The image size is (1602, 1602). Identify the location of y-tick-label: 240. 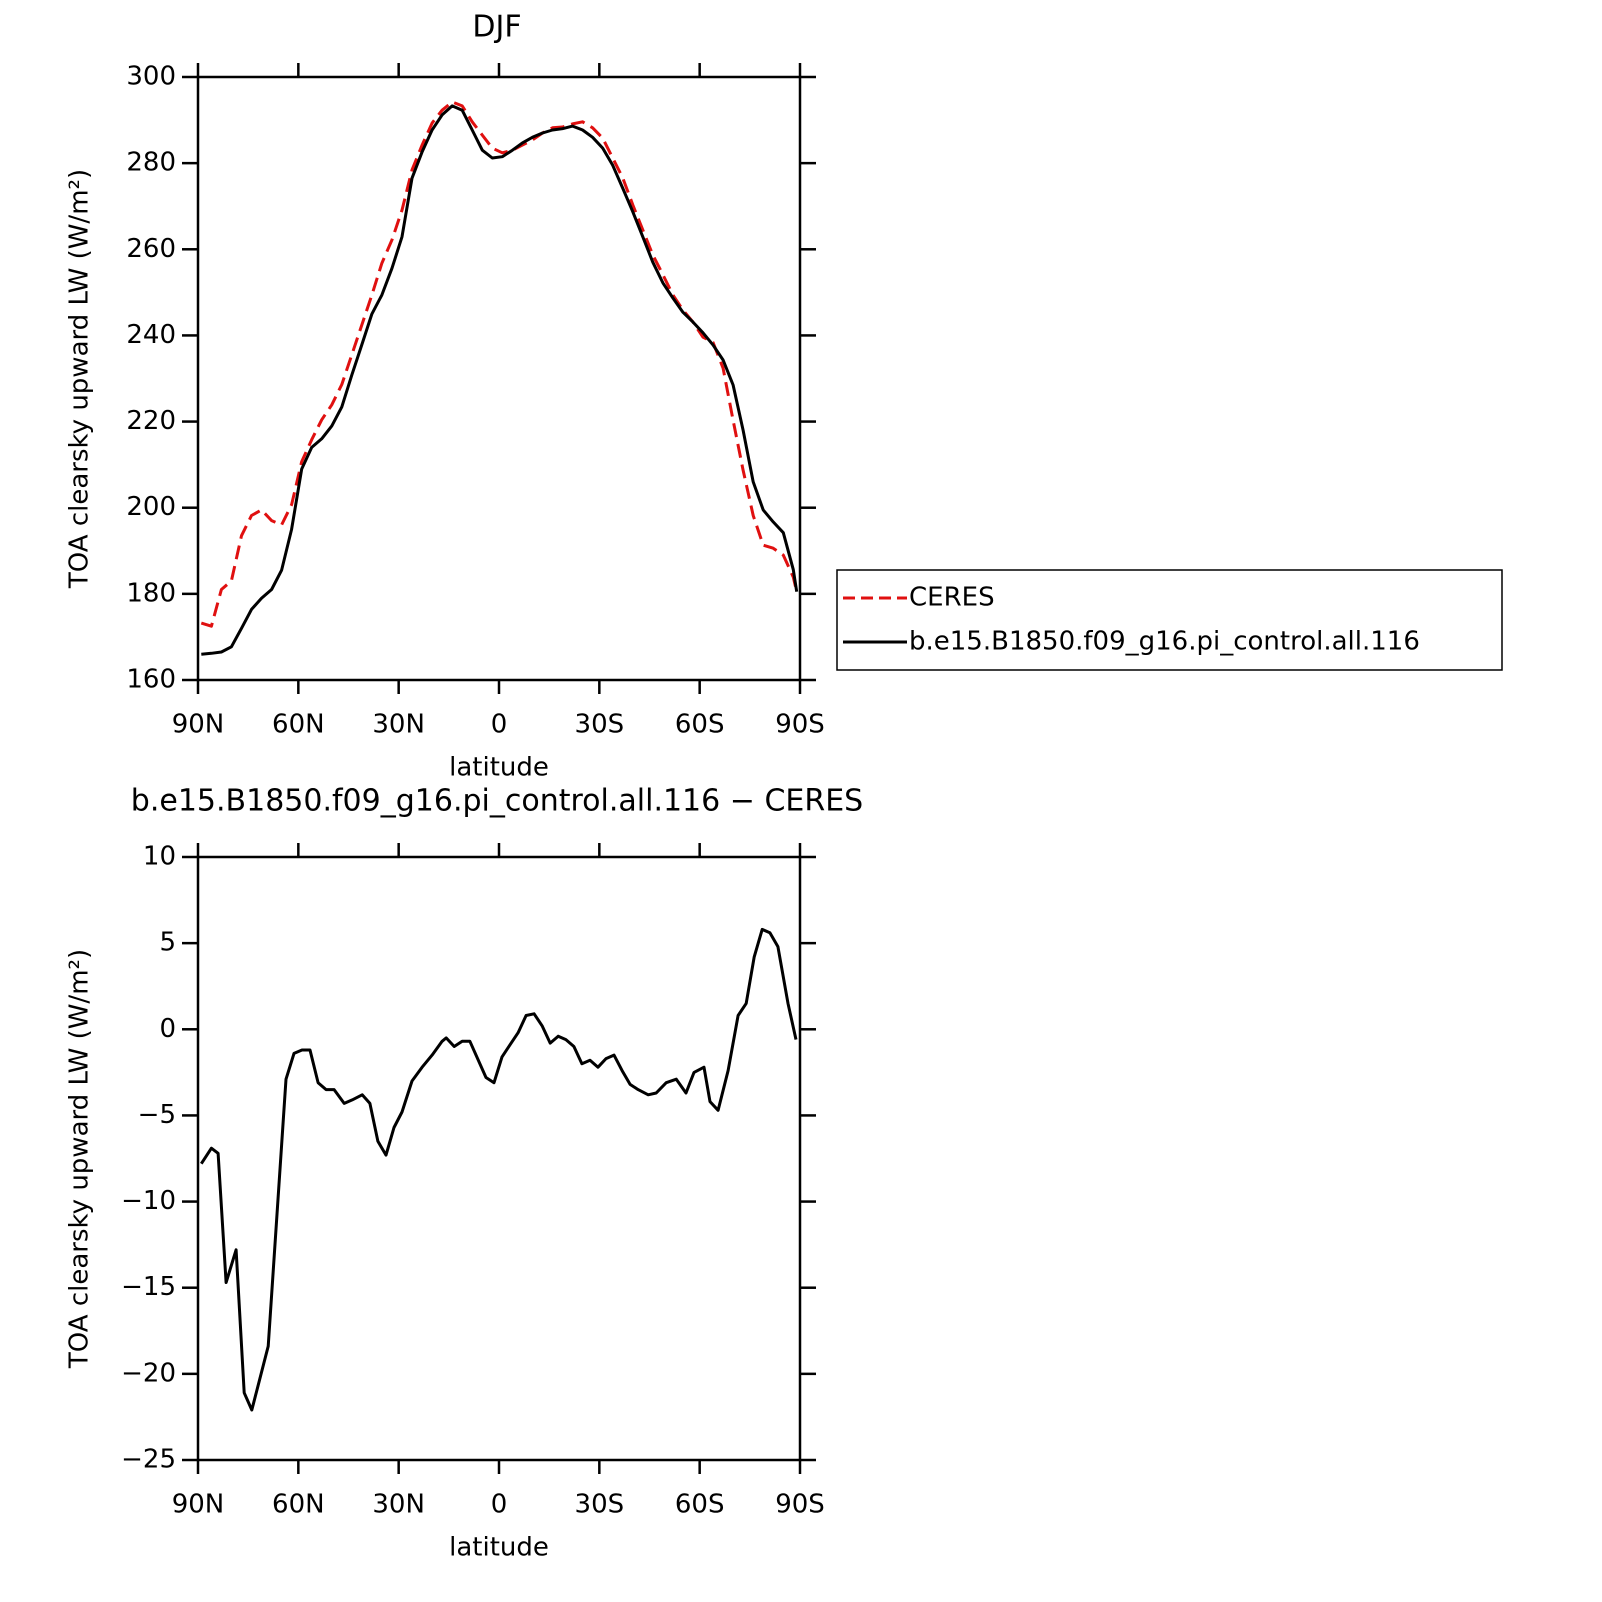
(151, 335).